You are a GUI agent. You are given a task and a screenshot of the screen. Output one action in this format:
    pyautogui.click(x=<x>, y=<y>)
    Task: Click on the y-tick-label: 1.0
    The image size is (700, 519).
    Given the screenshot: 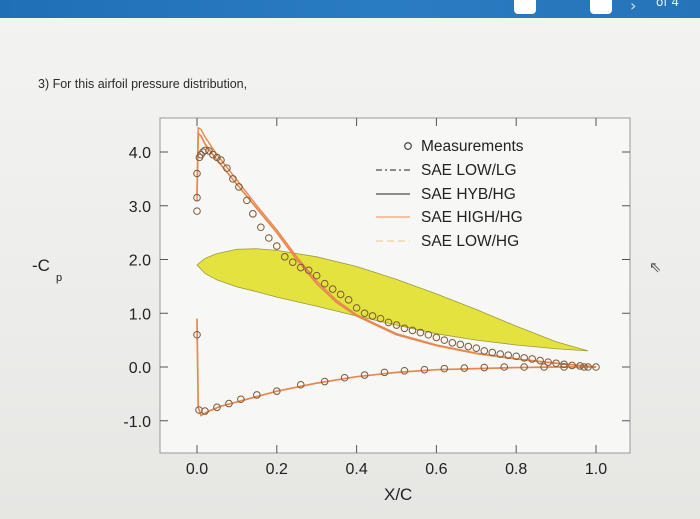 What is the action you would take?
    pyautogui.click(x=140, y=314)
    